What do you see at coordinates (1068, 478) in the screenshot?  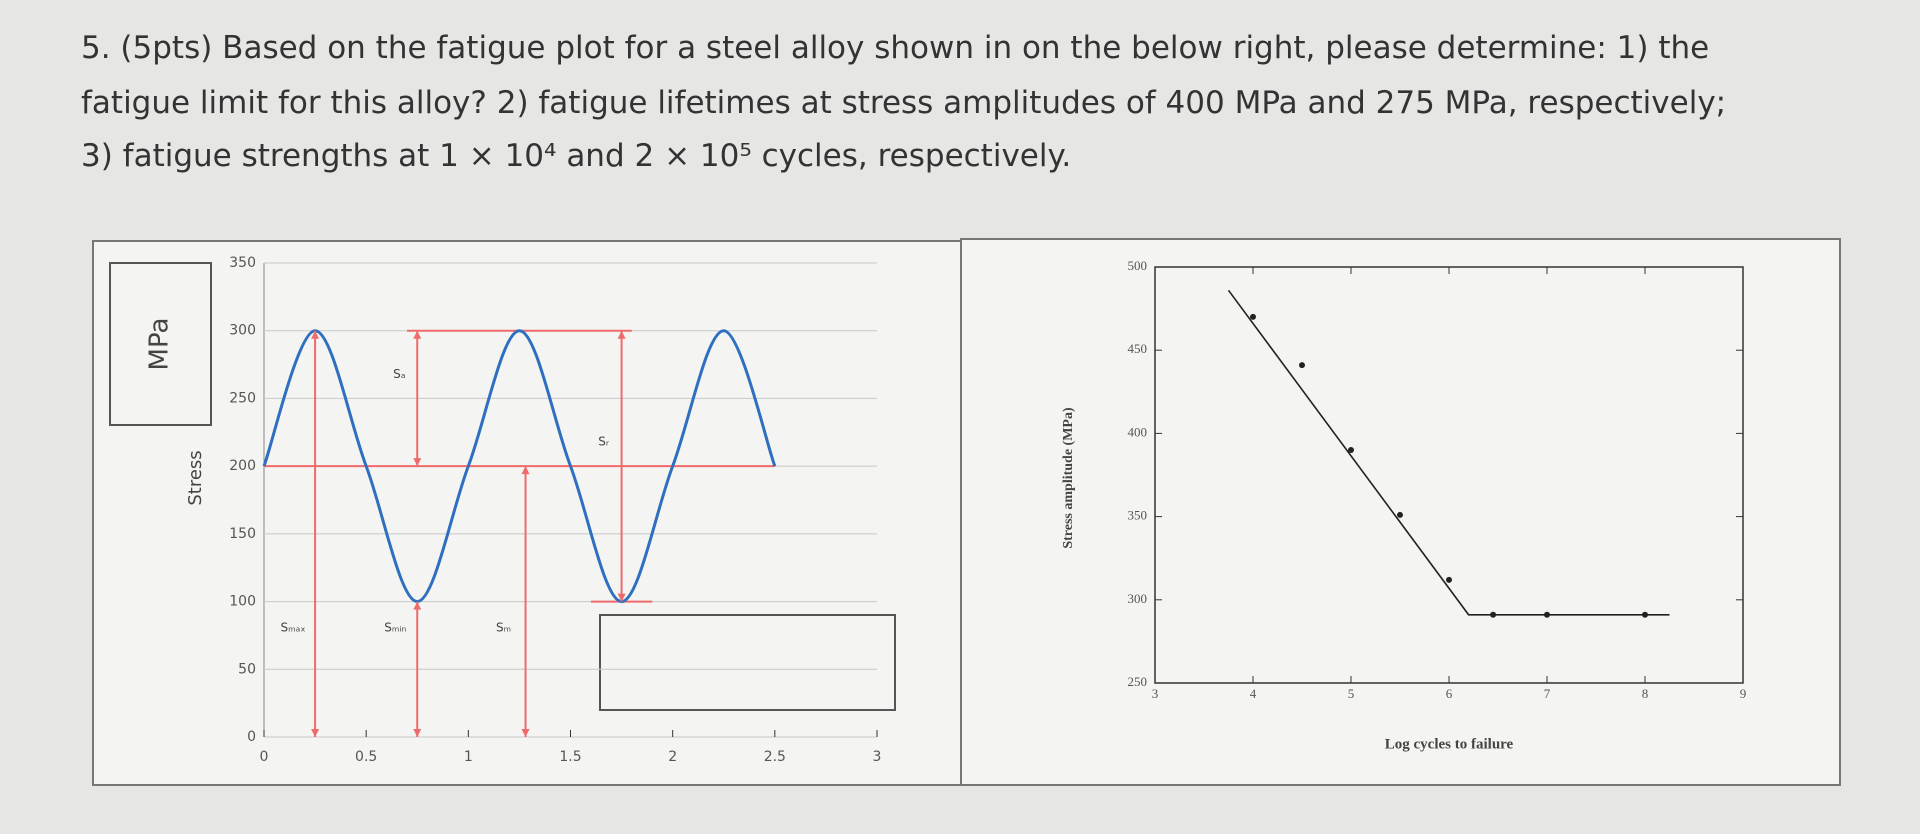 I see `y-axis-label: Stress amplitude (MPa)` at bounding box center [1068, 478].